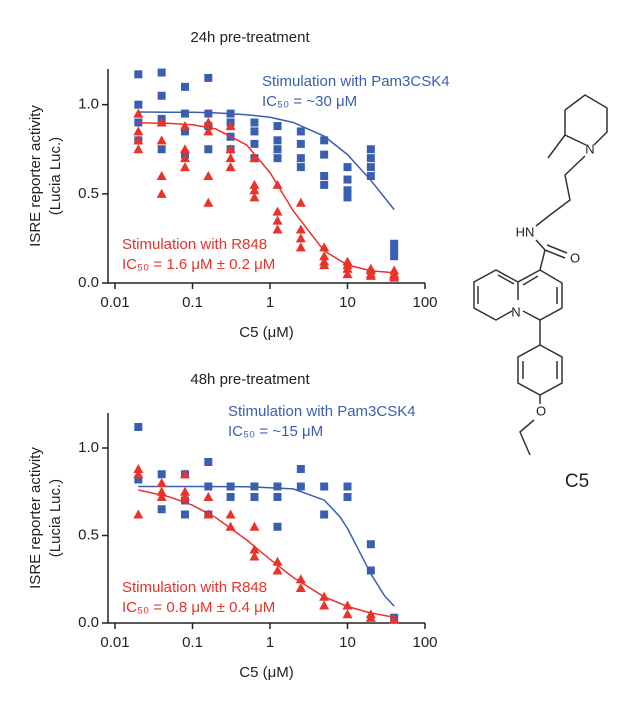  What do you see at coordinates (266, 672) in the screenshot?
I see `x-axis-label: C5 (μM)` at bounding box center [266, 672].